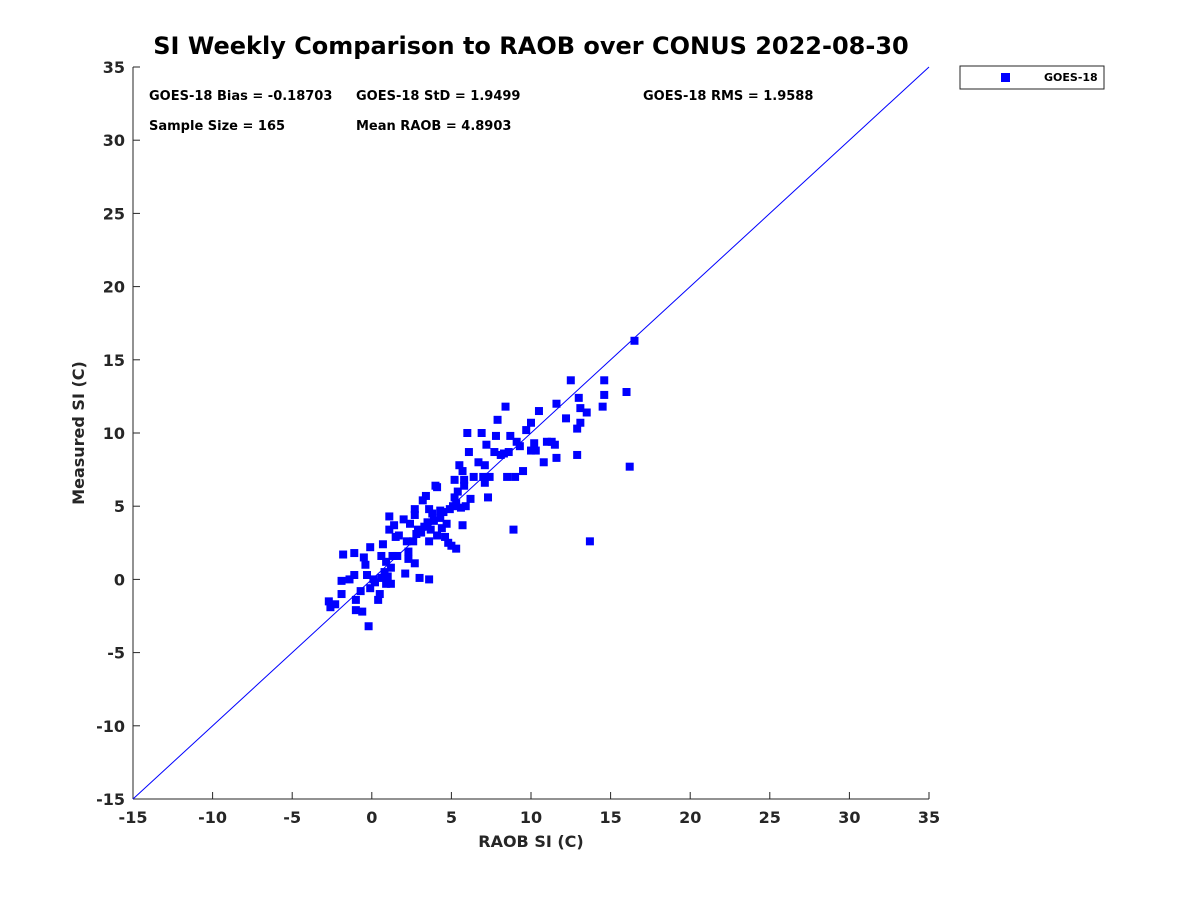 The image size is (1200, 900). Describe the element at coordinates (929, 817) in the screenshot. I see `x-tick-label: 35` at that location.